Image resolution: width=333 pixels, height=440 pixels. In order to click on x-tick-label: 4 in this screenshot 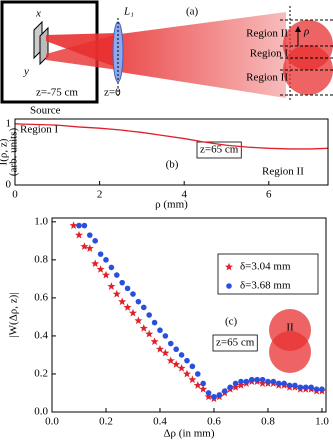, I will do `click(184, 195)`.